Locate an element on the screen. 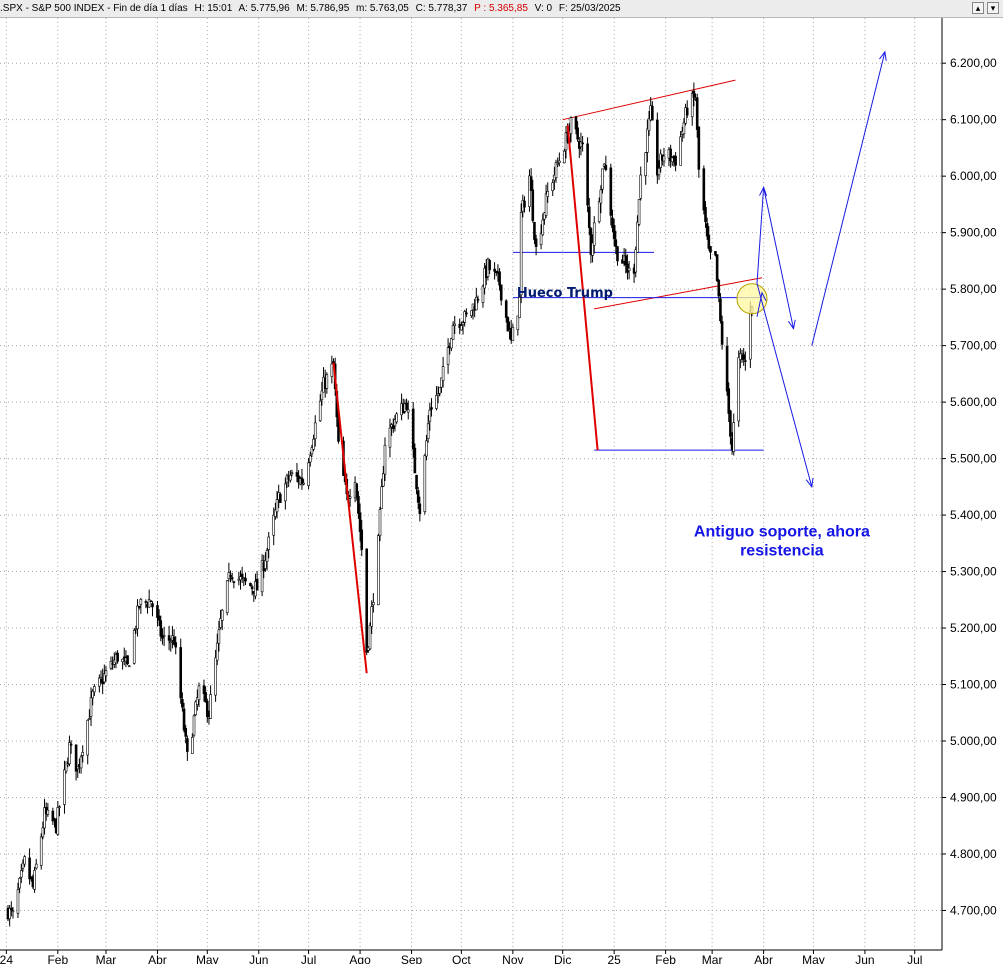  channel-upper-line is located at coordinates (649, 100).